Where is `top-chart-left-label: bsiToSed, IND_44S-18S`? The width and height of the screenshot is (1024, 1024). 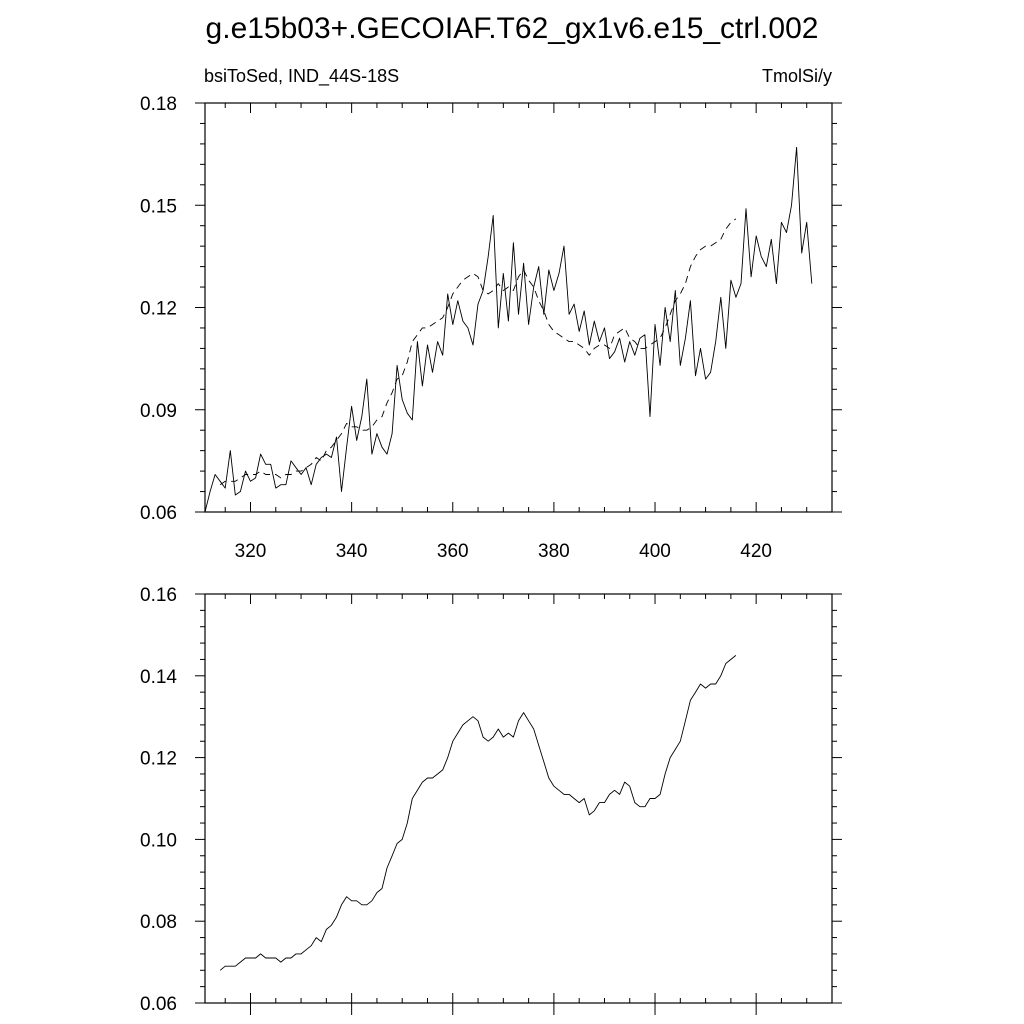 top-chart-left-label: bsiToSed, IND_44S-18S is located at coordinates (301, 76).